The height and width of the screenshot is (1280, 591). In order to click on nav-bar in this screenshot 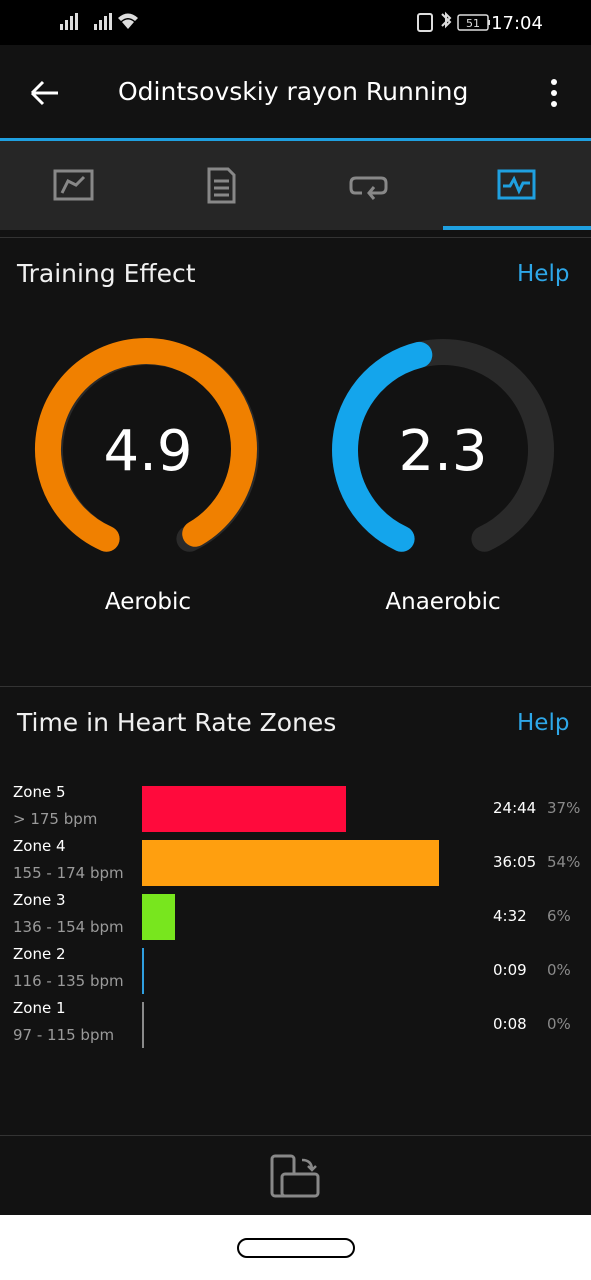, I will do `click(295, 1247)`.